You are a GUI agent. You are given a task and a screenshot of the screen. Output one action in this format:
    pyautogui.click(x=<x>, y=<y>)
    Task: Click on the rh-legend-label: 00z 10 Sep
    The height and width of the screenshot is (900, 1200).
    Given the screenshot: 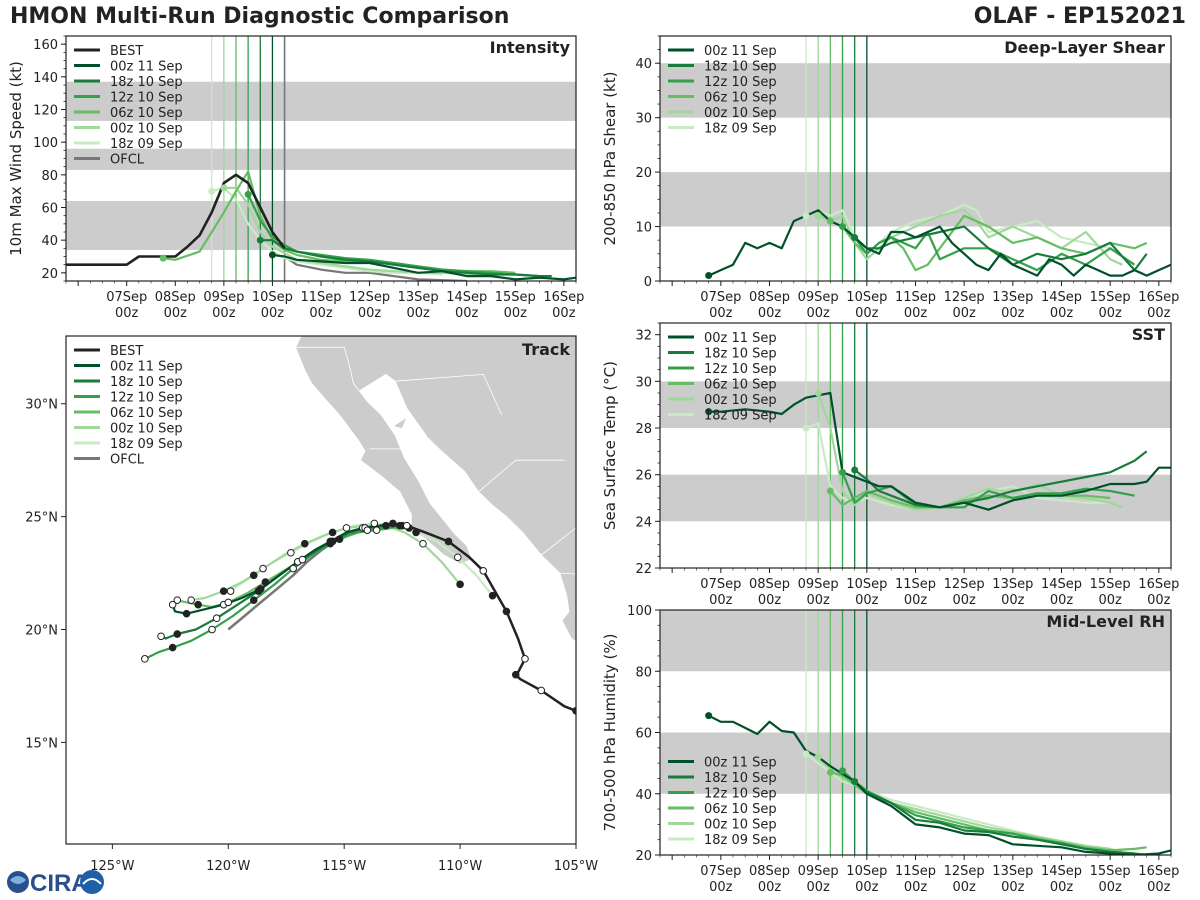 What is the action you would take?
    pyautogui.click(x=740, y=825)
    